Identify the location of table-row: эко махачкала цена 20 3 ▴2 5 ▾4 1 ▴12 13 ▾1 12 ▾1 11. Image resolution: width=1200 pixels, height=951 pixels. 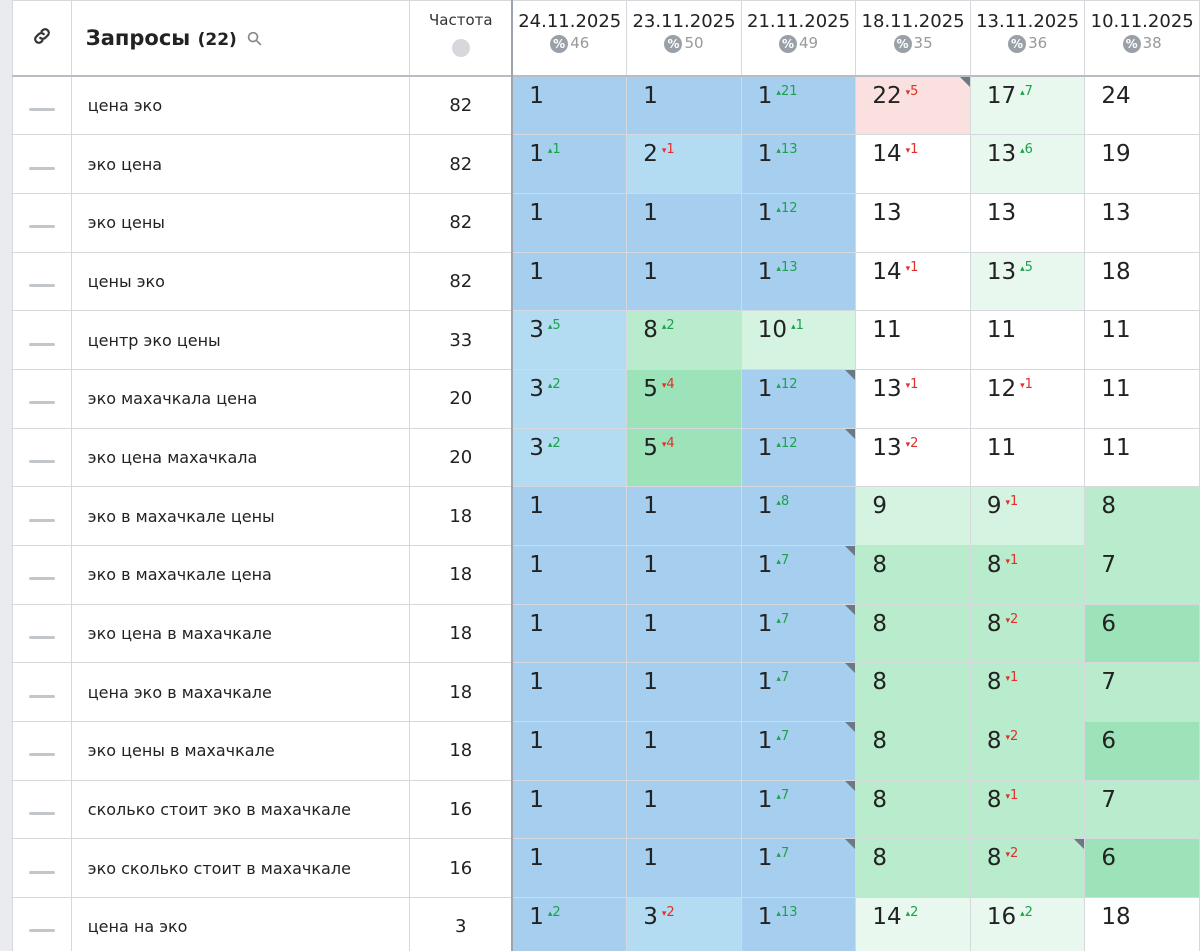
(606, 398).